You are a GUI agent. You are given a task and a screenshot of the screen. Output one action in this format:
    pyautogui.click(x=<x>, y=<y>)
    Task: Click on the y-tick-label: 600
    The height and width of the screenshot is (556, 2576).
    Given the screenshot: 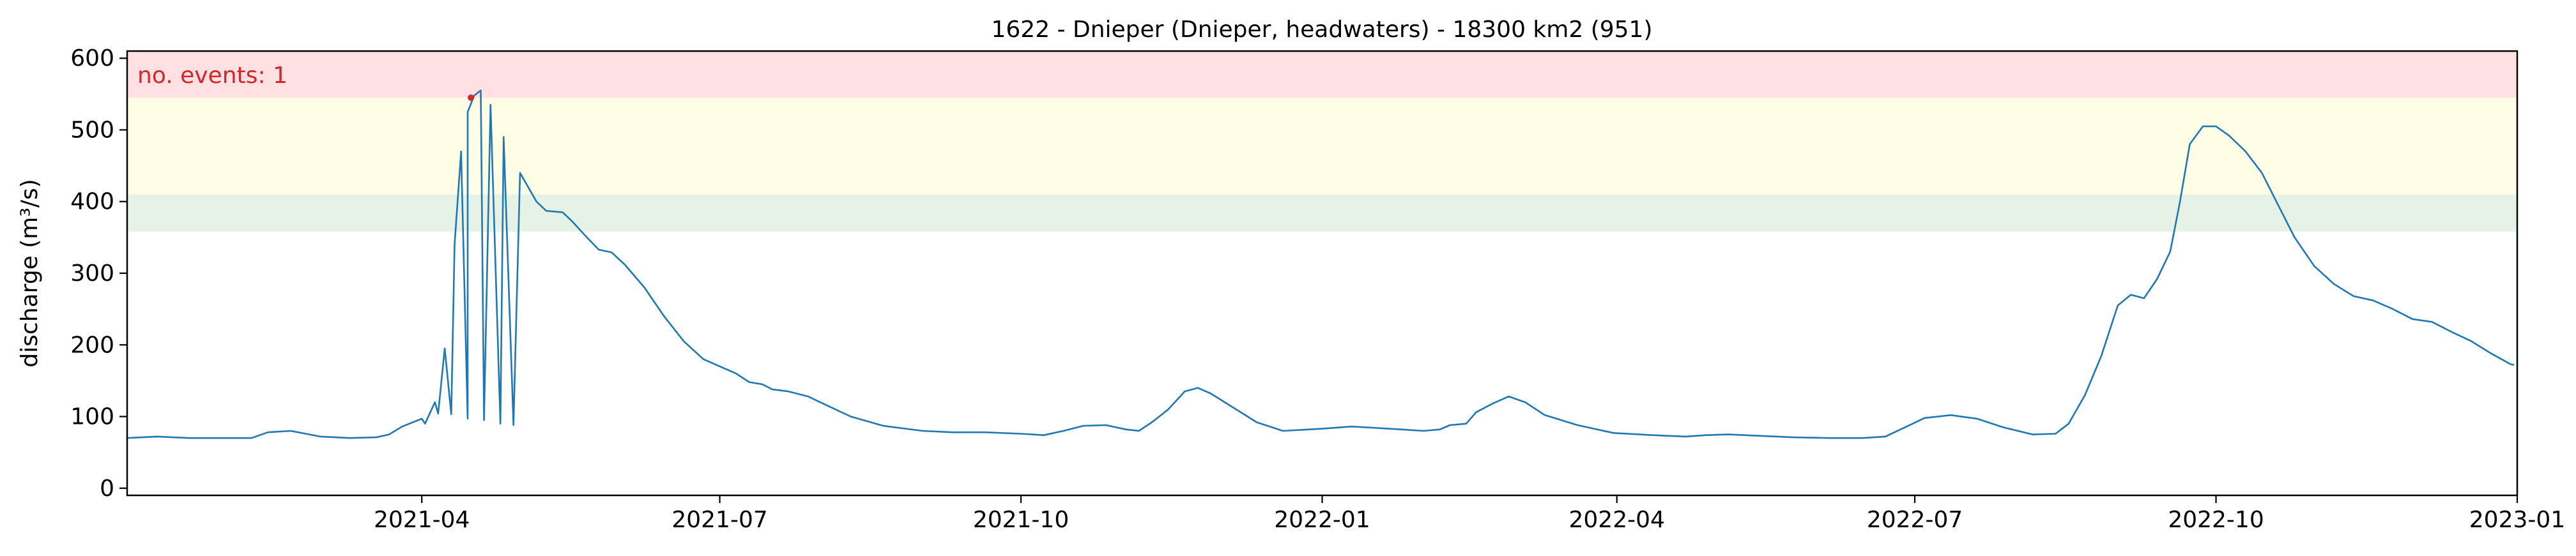 What is the action you would take?
    pyautogui.click(x=92, y=58)
    